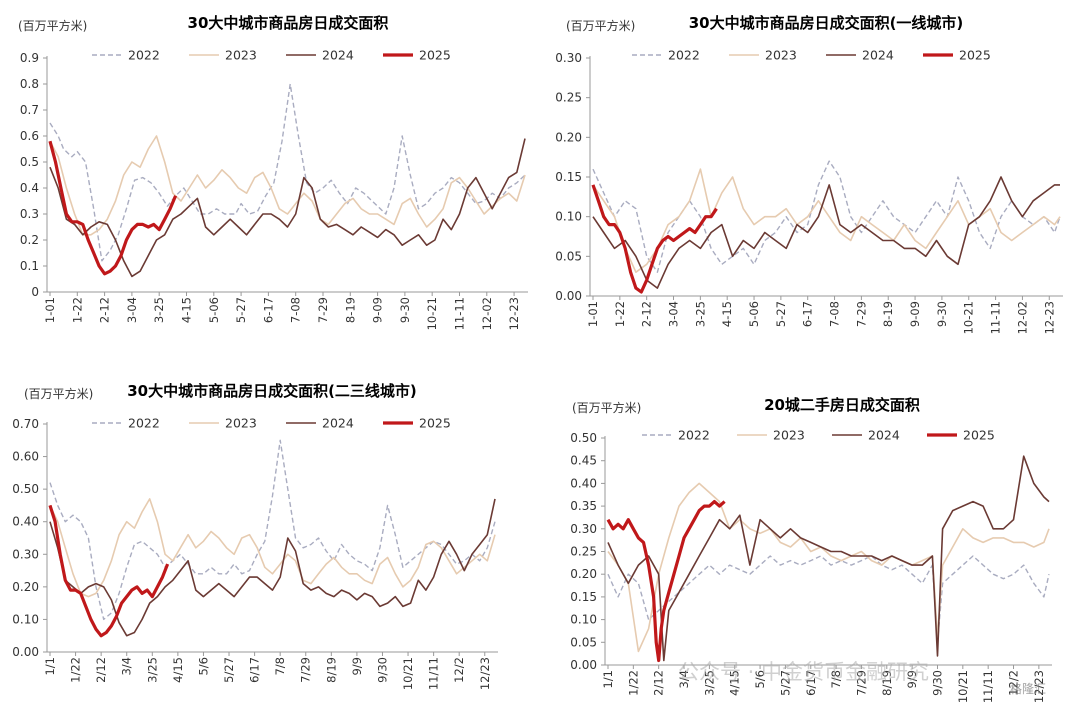 The height and width of the screenshot is (714, 1080). I want to click on y-tick-label: 0.70, so click(25, 424).